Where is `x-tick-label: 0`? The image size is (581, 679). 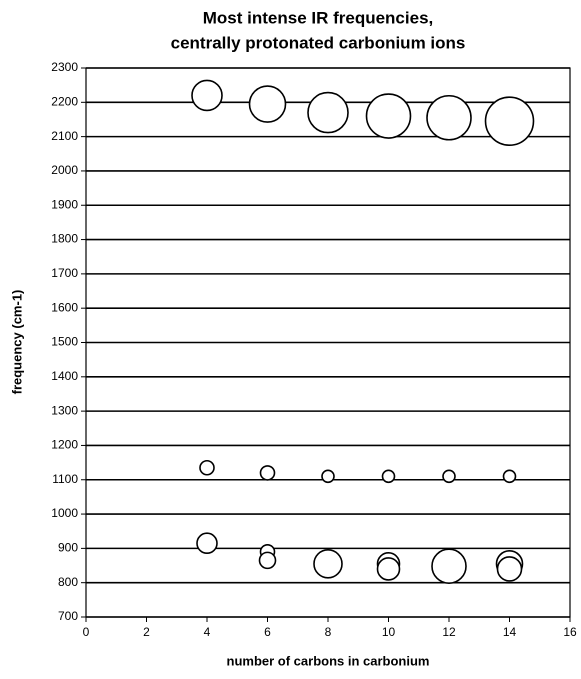 x-tick-label: 0 is located at coordinates (86, 632).